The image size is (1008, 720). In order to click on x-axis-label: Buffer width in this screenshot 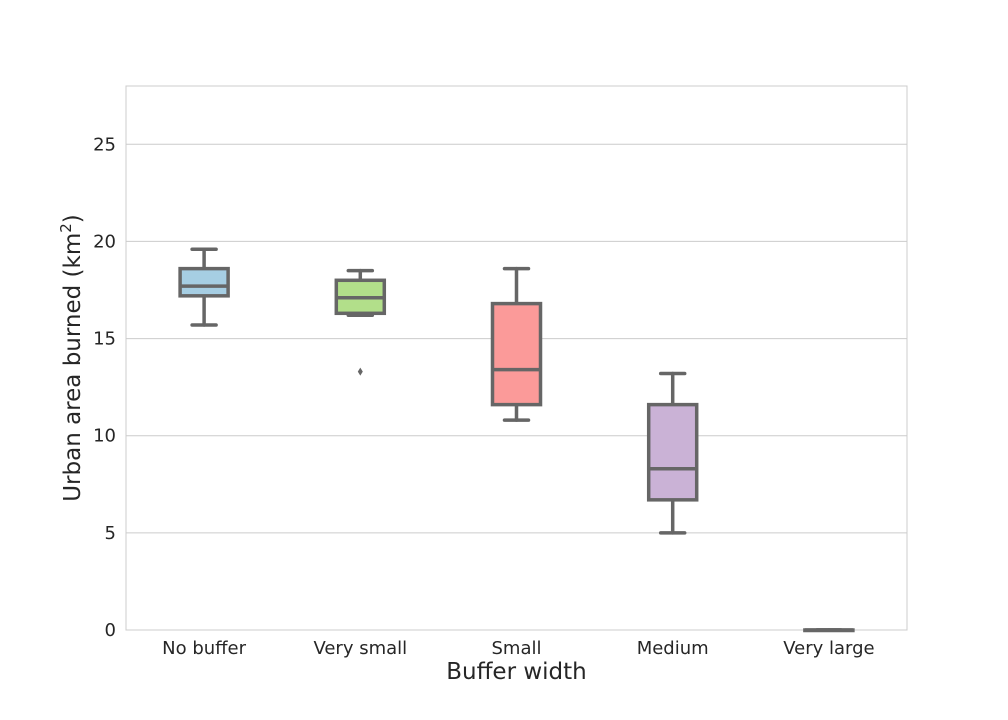, I will do `click(516, 672)`.